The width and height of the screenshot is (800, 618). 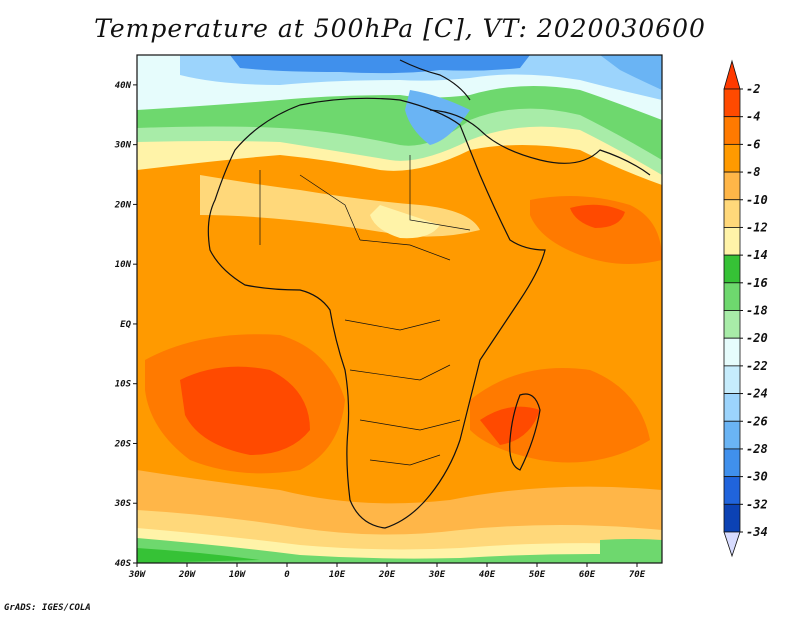 What do you see at coordinates (757, 532) in the screenshot?
I see `colorbar-label: -34` at bounding box center [757, 532].